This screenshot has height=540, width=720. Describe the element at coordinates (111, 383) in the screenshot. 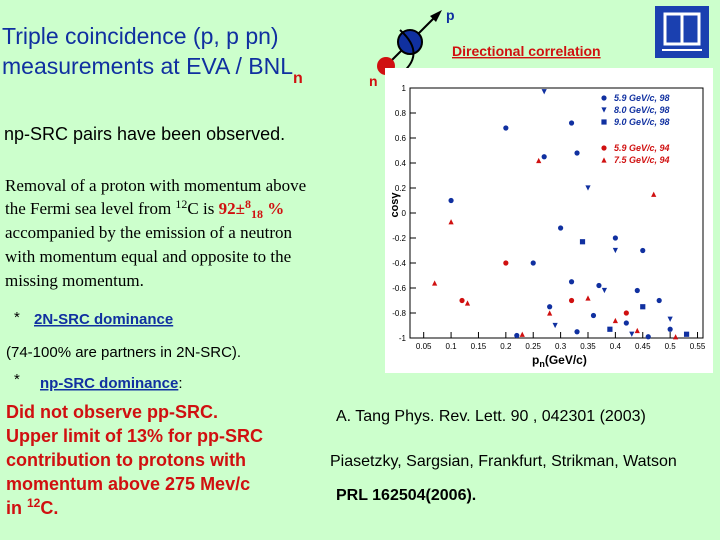

I see `bullet-text: np-SRC dominance:` at that location.